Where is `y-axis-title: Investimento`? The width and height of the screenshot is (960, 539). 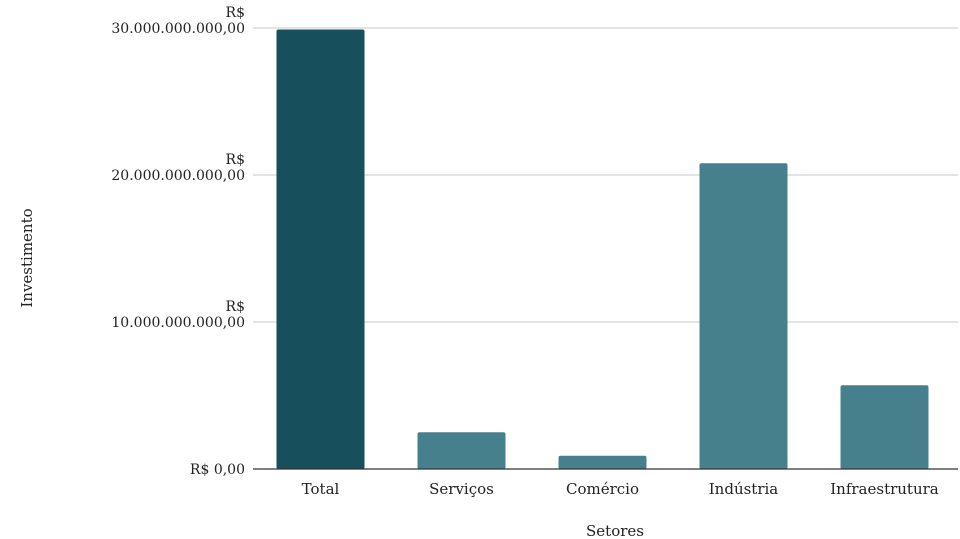
y-axis-title: Investimento is located at coordinates (27, 257).